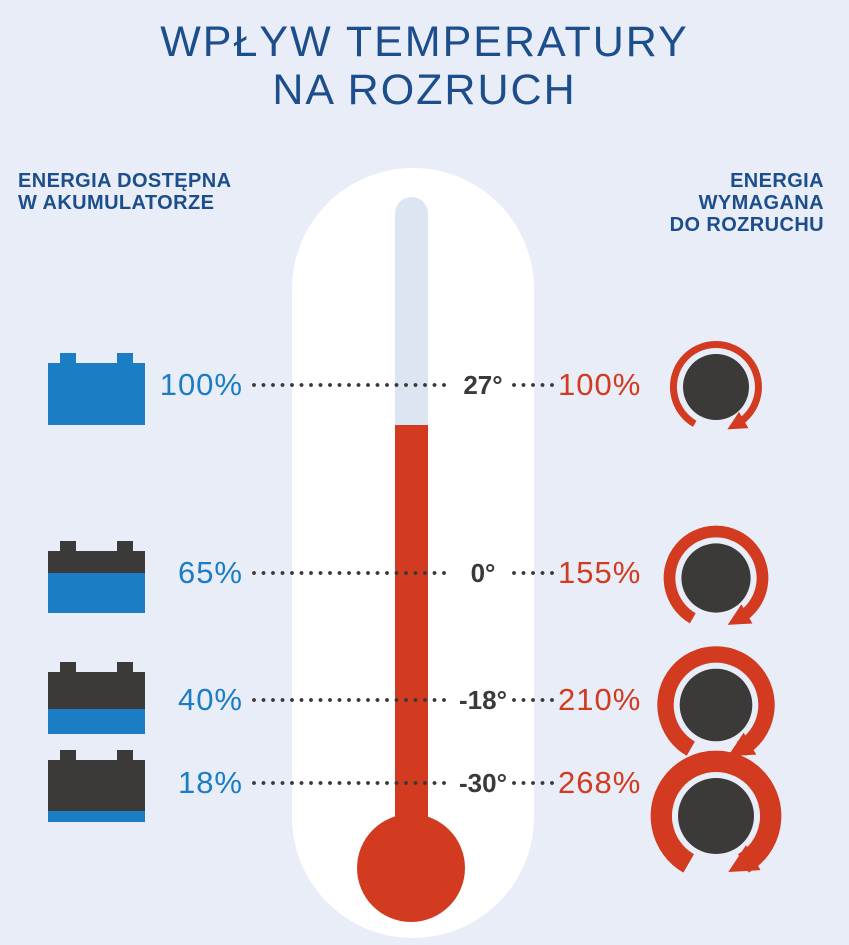 This screenshot has height=945, width=849. I want to click on available-energy-value: 65%, so click(210, 572).